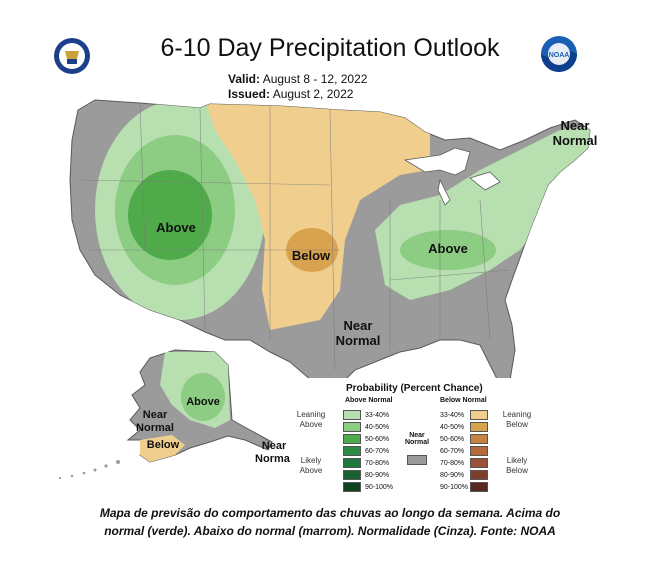  I want to click on label-above-west: Above, so click(176, 227).